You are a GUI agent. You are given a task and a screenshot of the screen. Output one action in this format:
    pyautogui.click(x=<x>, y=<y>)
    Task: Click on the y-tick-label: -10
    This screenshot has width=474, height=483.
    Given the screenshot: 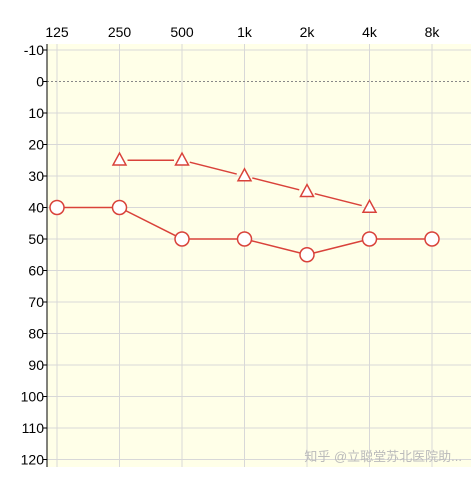 What is the action you would take?
    pyautogui.click(x=34, y=50)
    